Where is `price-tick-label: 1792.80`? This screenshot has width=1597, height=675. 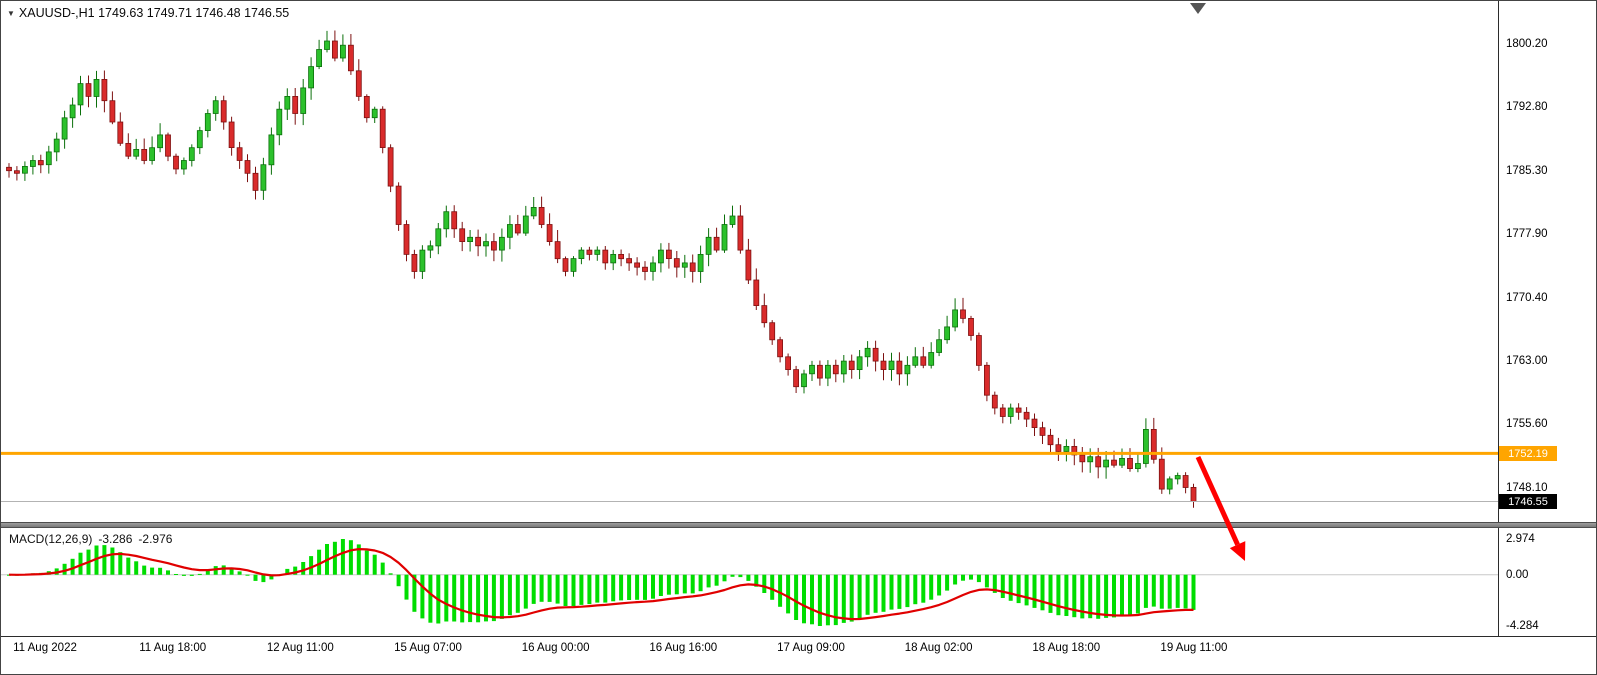 price-tick-label: 1792.80 is located at coordinates (1527, 106).